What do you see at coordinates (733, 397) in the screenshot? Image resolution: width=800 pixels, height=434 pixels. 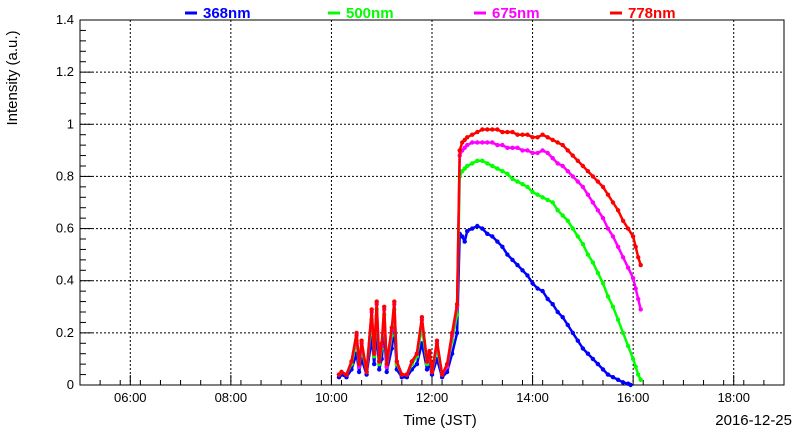 I see `x-tick-label: 18:00` at bounding box center [733, 397].